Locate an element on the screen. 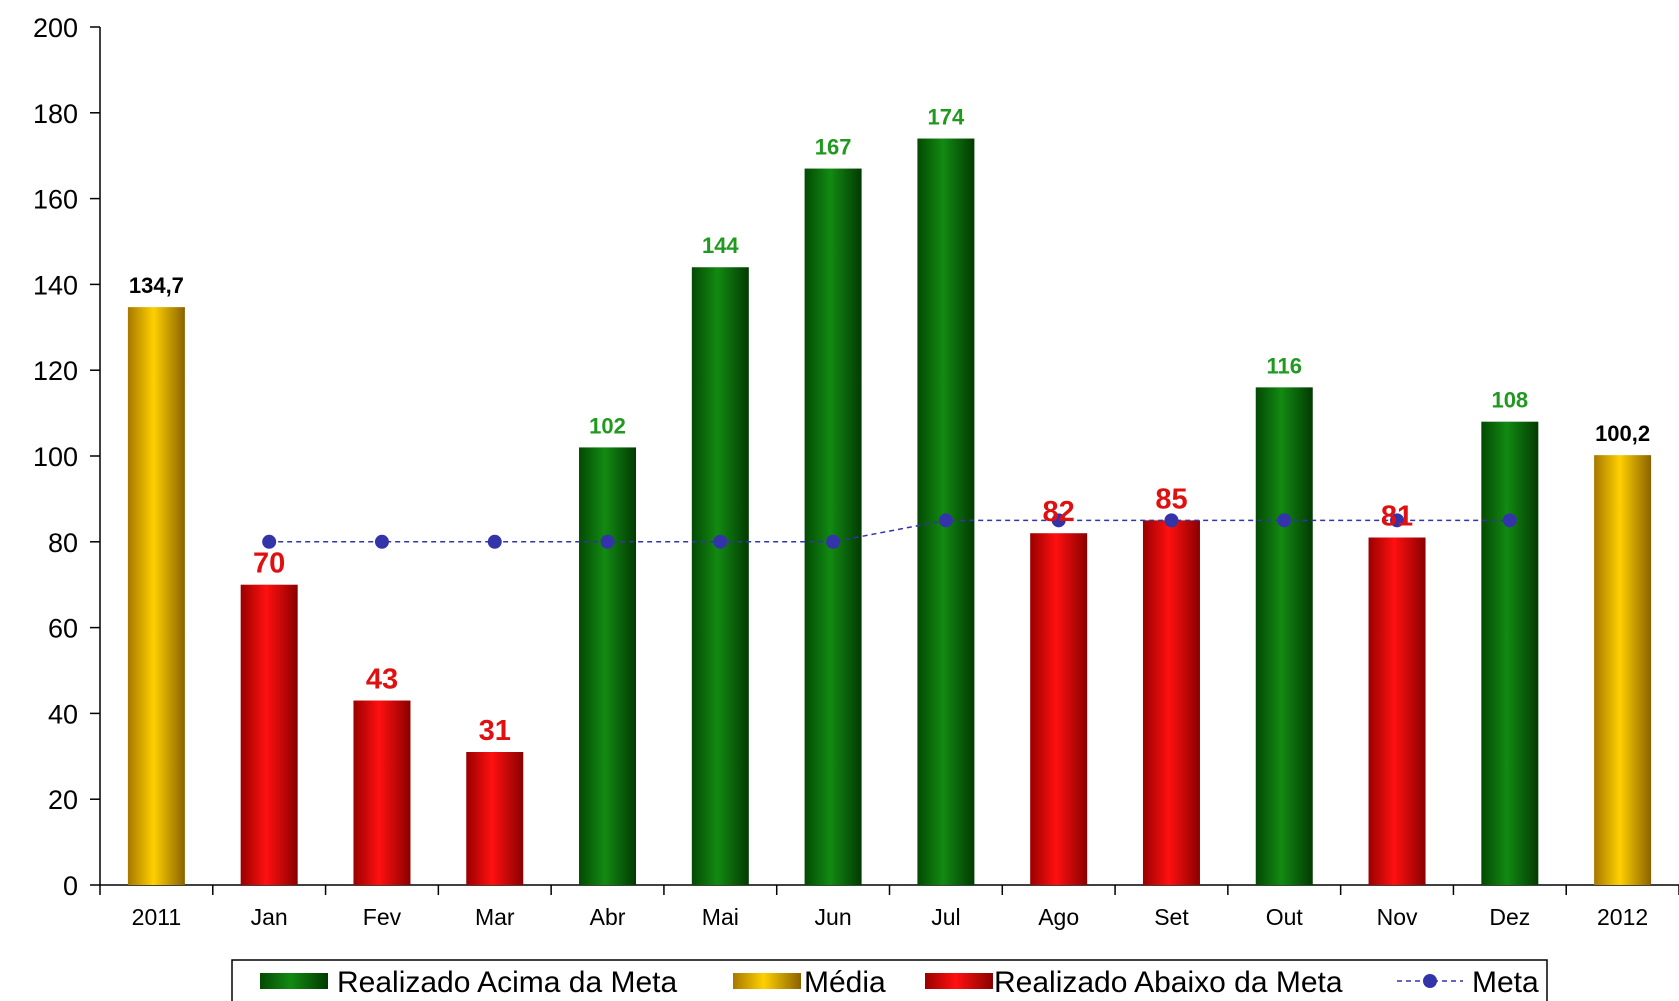  x-tick-label: 2011 is located at coordinates (156, 917).